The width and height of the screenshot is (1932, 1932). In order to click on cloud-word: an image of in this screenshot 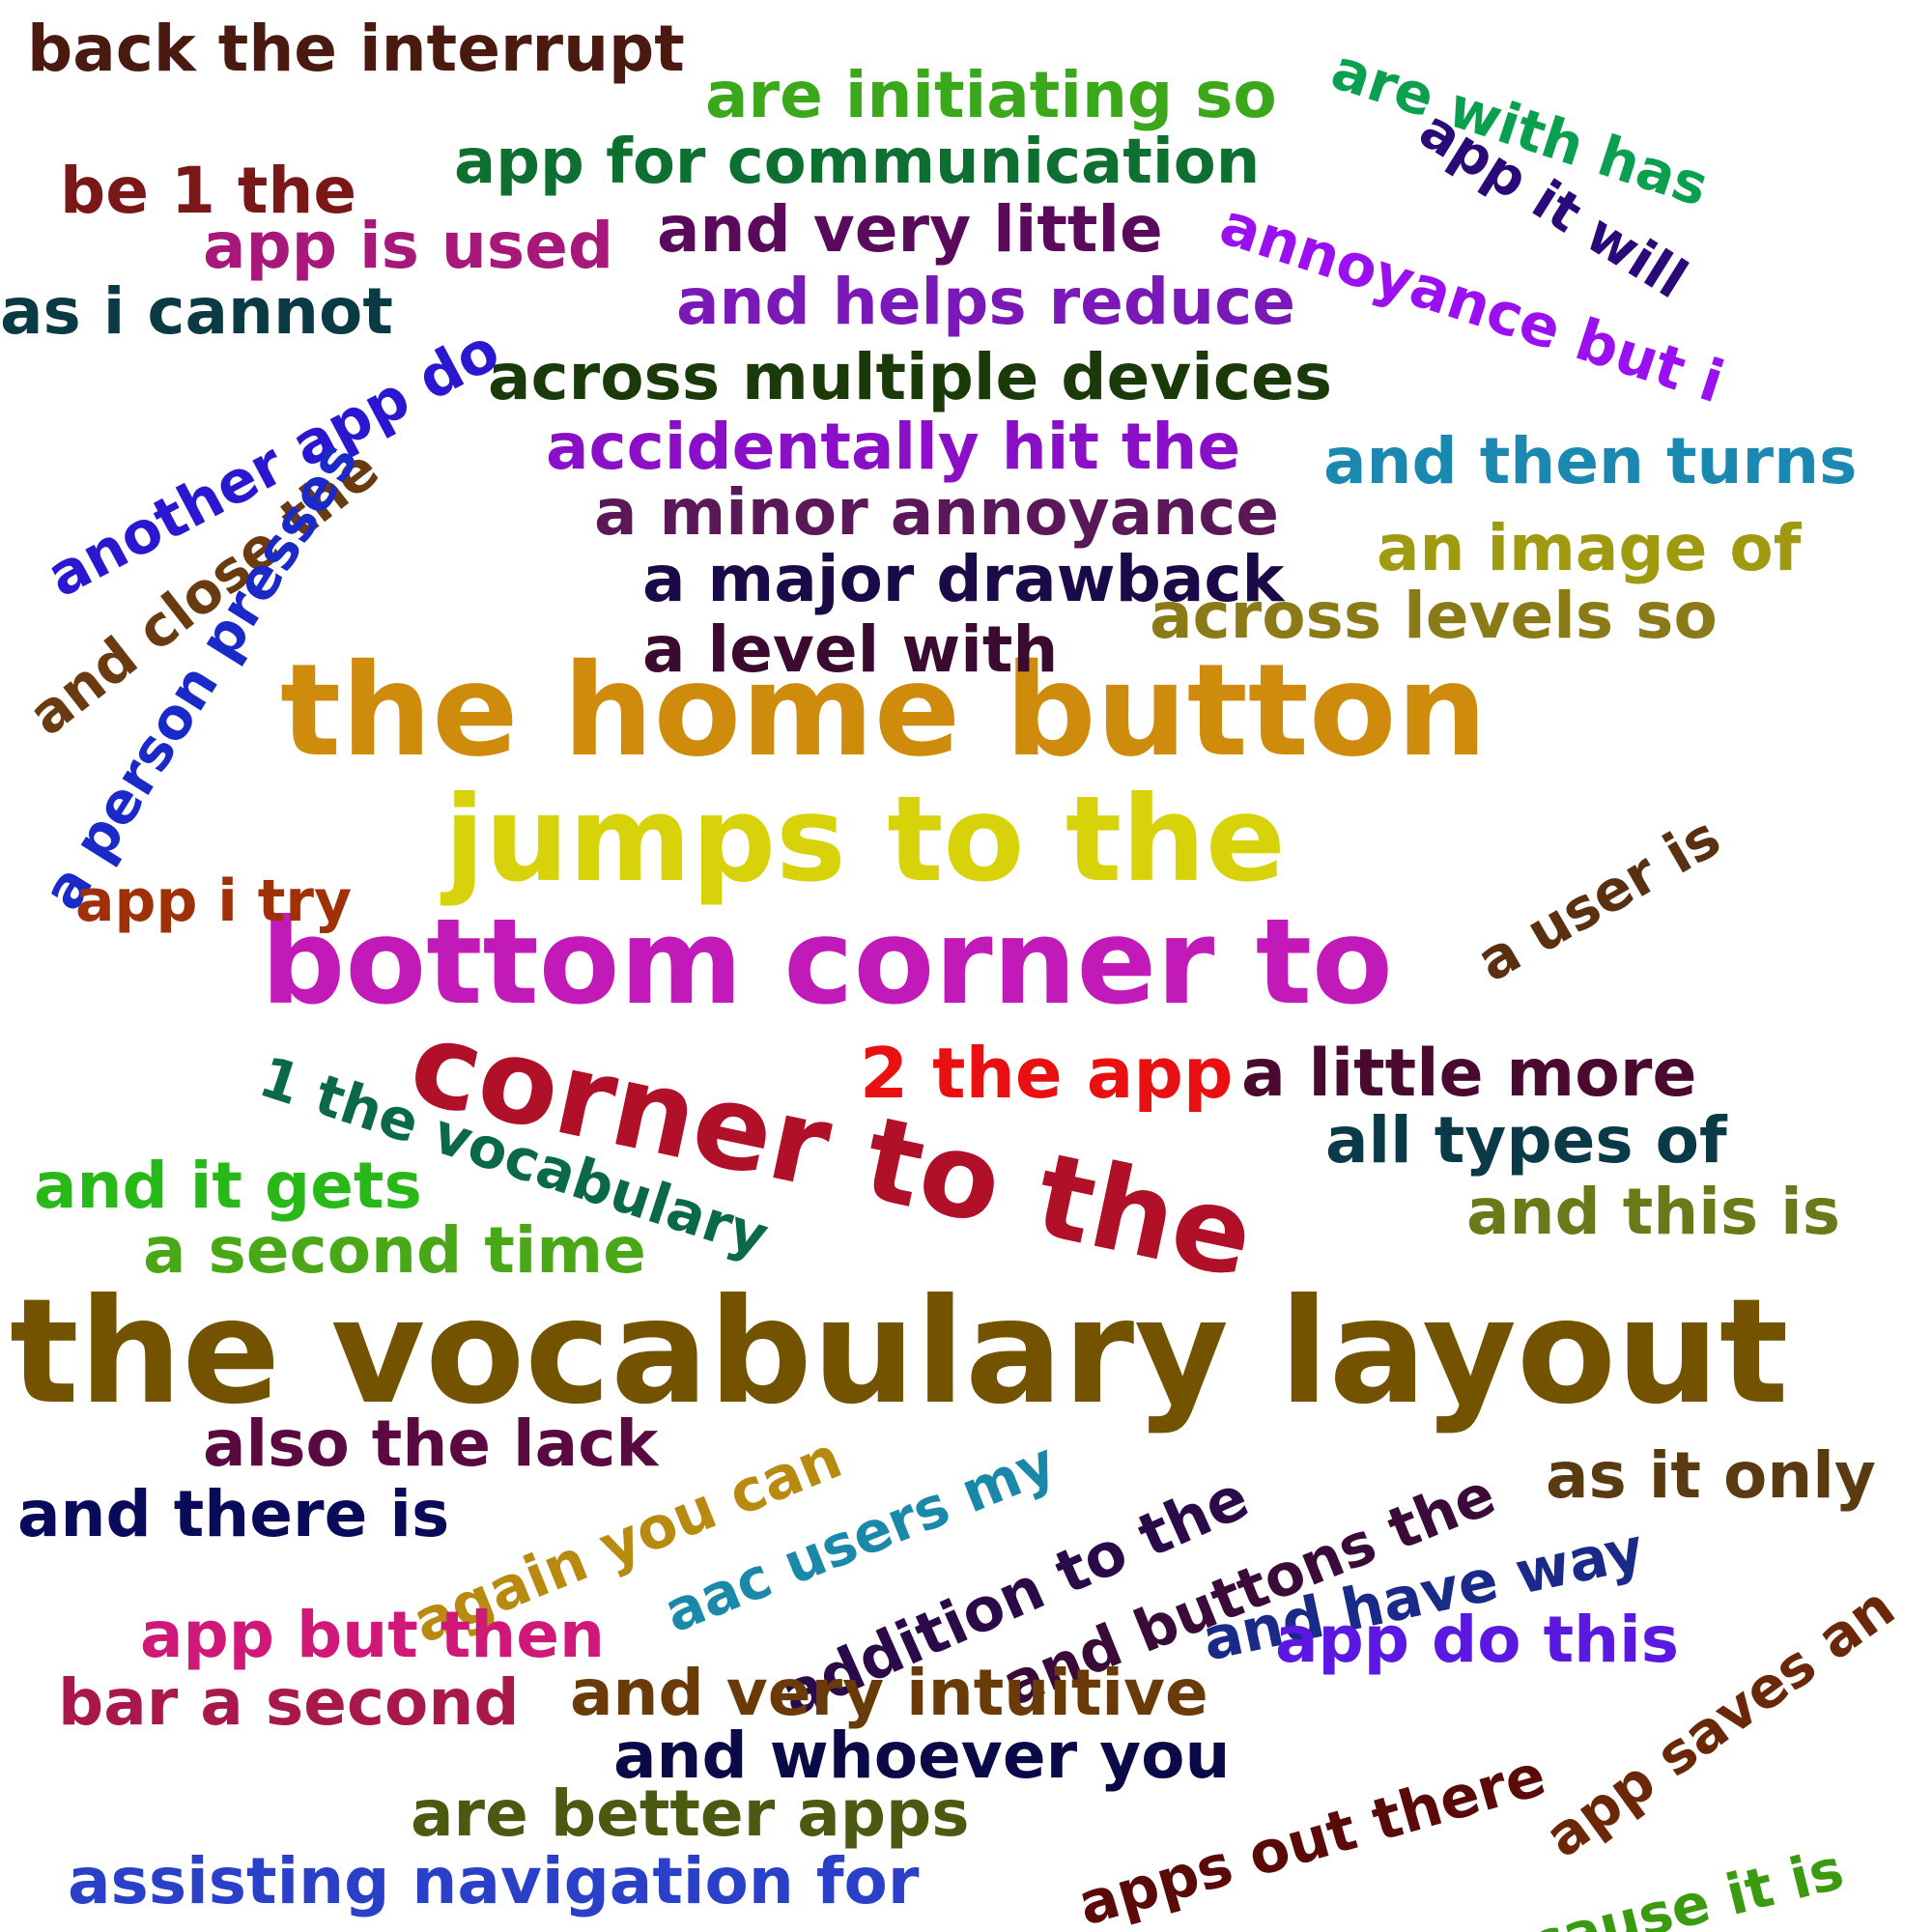, I will do `click(1589, 548)`.